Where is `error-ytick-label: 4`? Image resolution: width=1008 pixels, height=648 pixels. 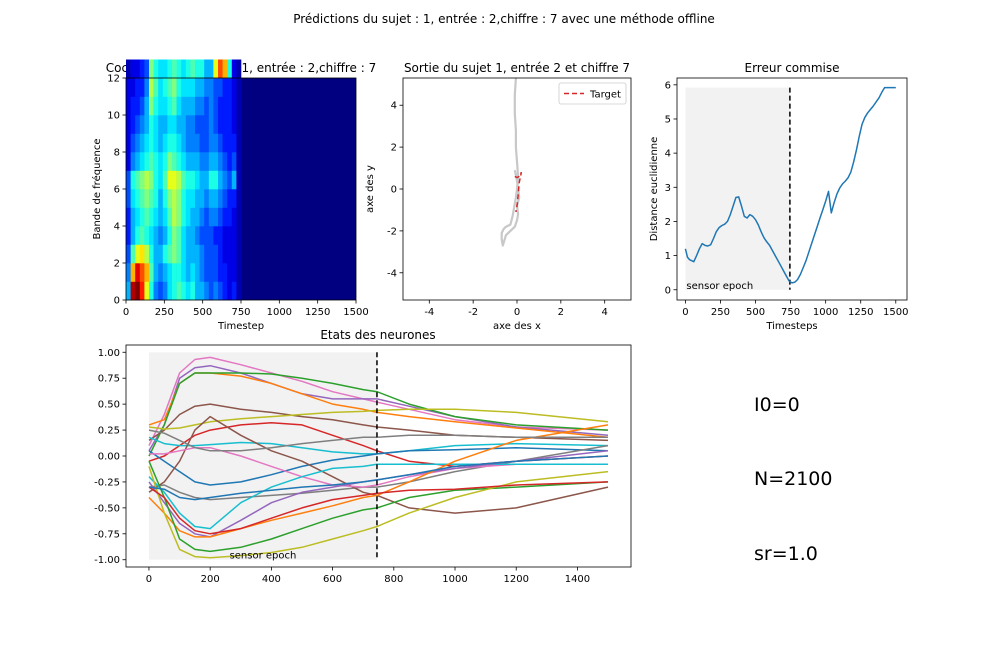 error-ytick-label: 4 is located at coordinates (668, 154).